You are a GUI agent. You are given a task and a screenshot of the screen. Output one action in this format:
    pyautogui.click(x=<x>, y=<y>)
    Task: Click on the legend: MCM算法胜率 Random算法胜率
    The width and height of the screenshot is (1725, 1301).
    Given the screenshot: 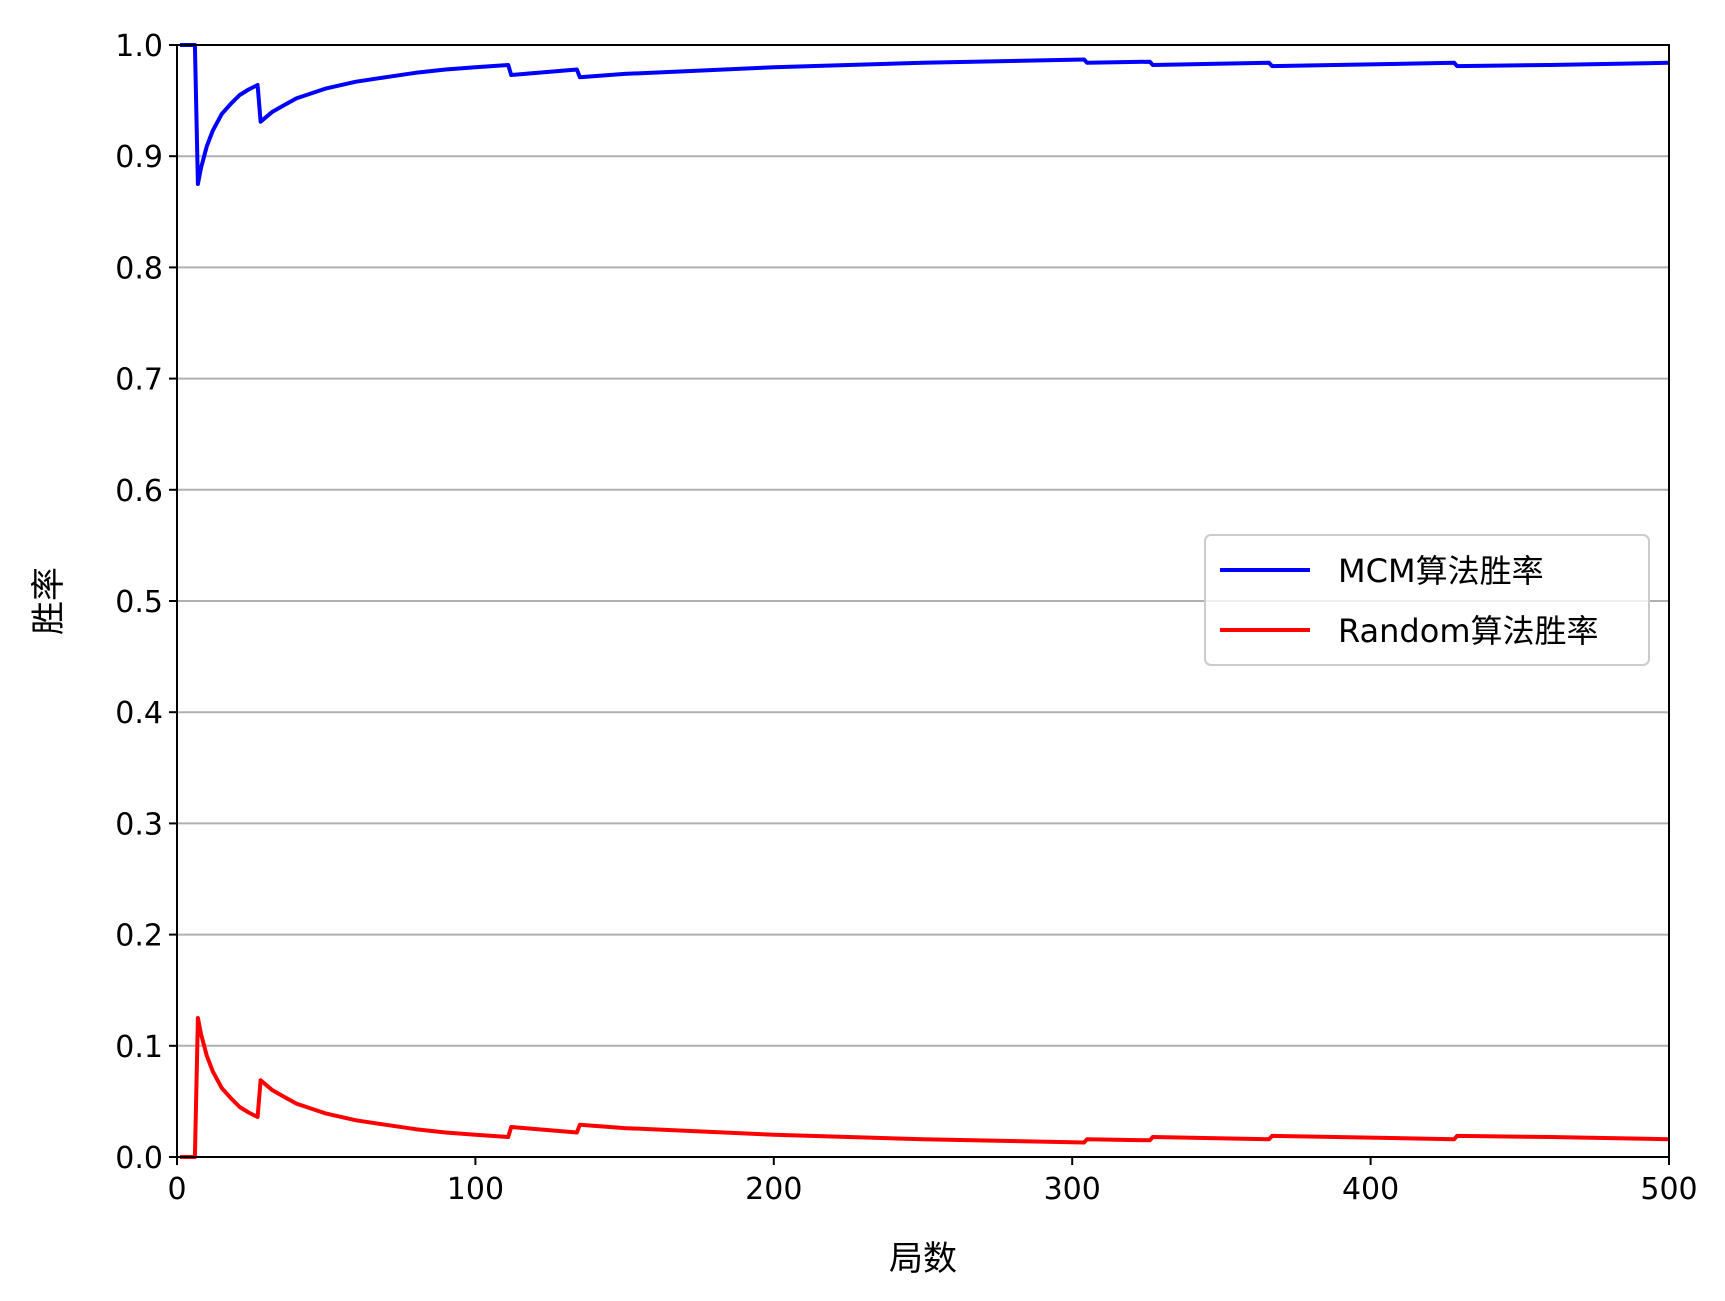 What is the action you would take?
    pyautogui.click(x=1427, y=600)
    